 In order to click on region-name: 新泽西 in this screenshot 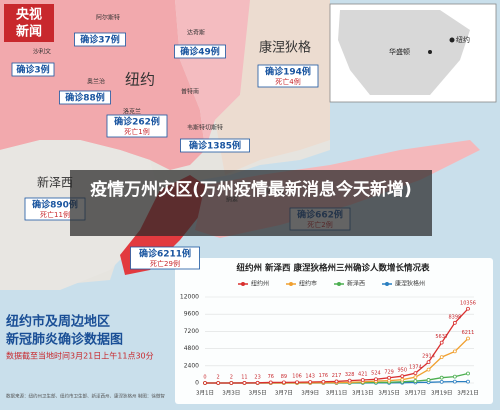, I will do `click(55, 182)`.